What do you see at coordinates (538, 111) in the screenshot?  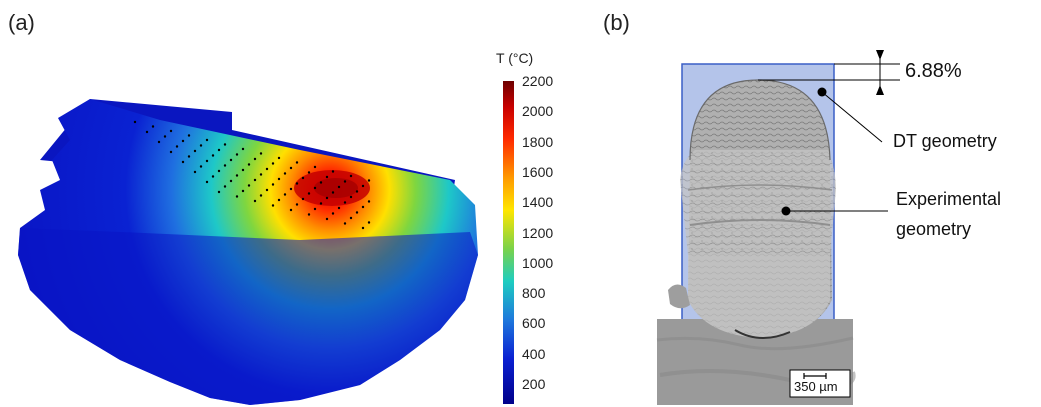 I see `colorbar-tick-label: 2000` at bounding box center [538, 111].